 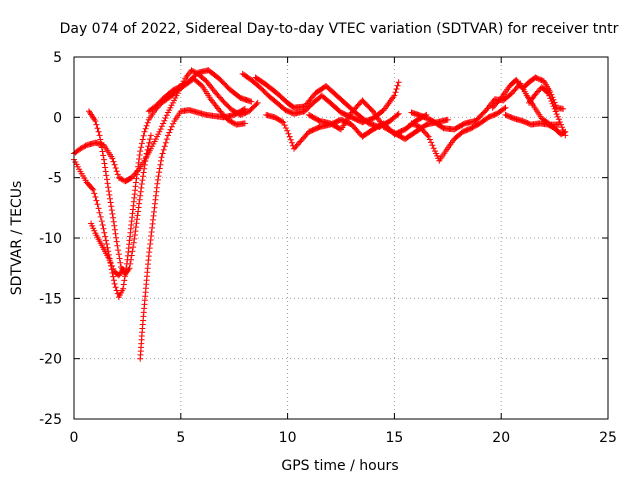 What do you see at coordinates (74, 438) in the screenshot?
I see `x-tick-label: 0` at bounding box center [74, 438].